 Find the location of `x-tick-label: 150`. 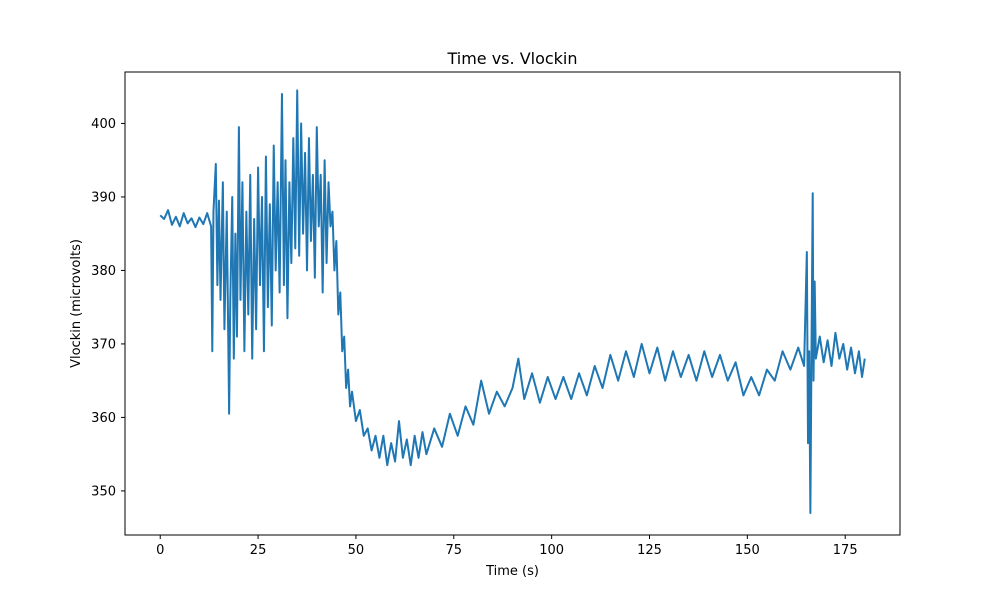

x-tick-label: 150 is located at coordinates (747, 550).